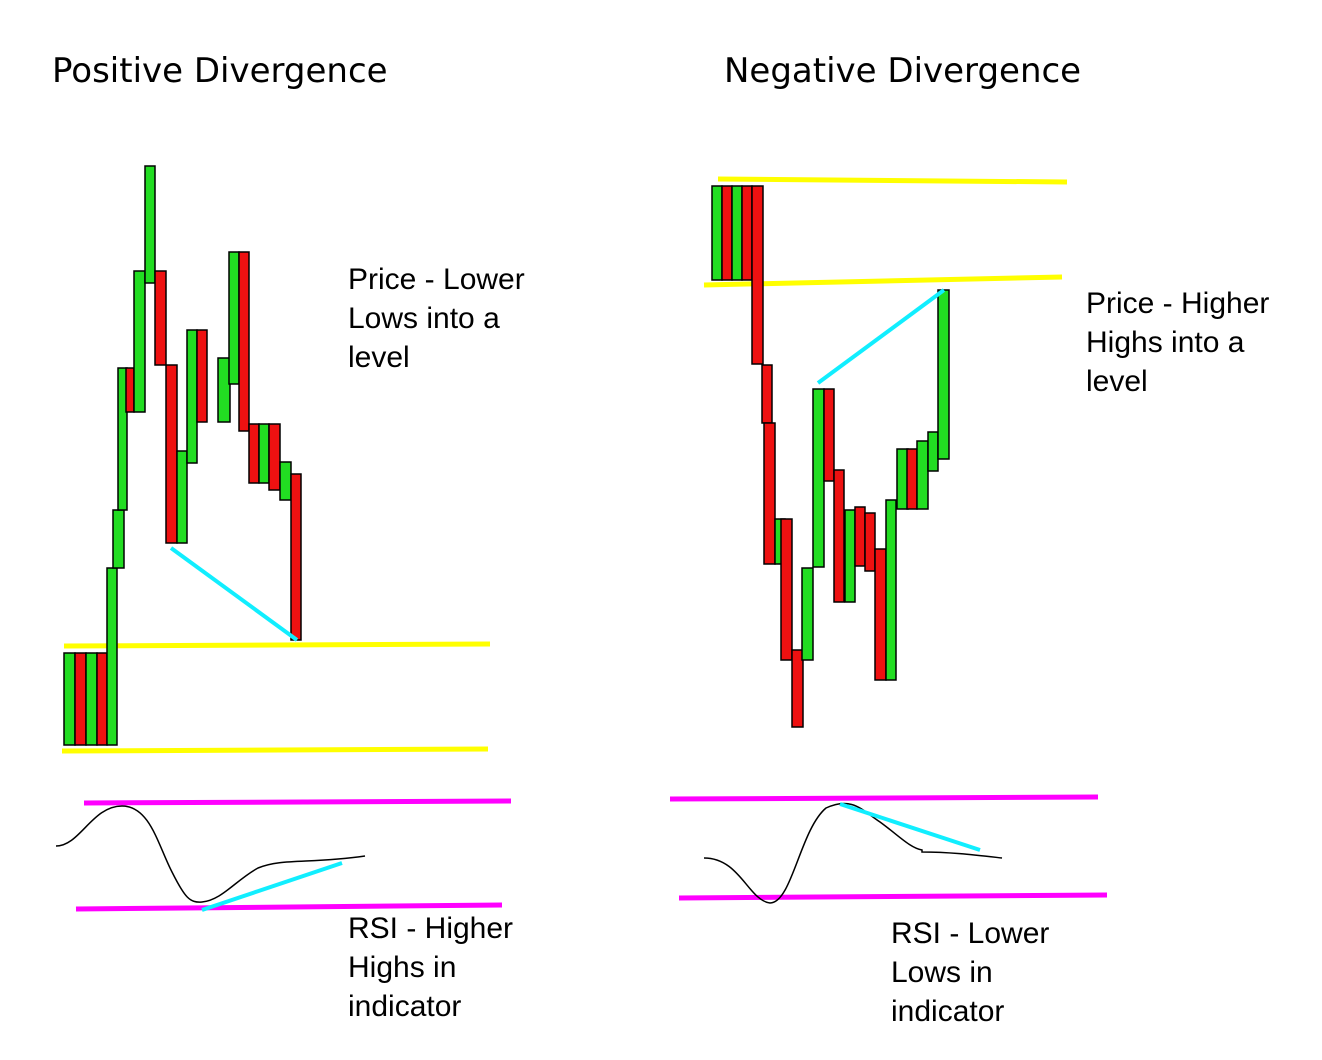 This screenshot has width=1322, height=1060. What do you see at coordinates (297, 802) in the screenshot?
I see `positive-rsi-upper-band` at bounding box center [297, 802].